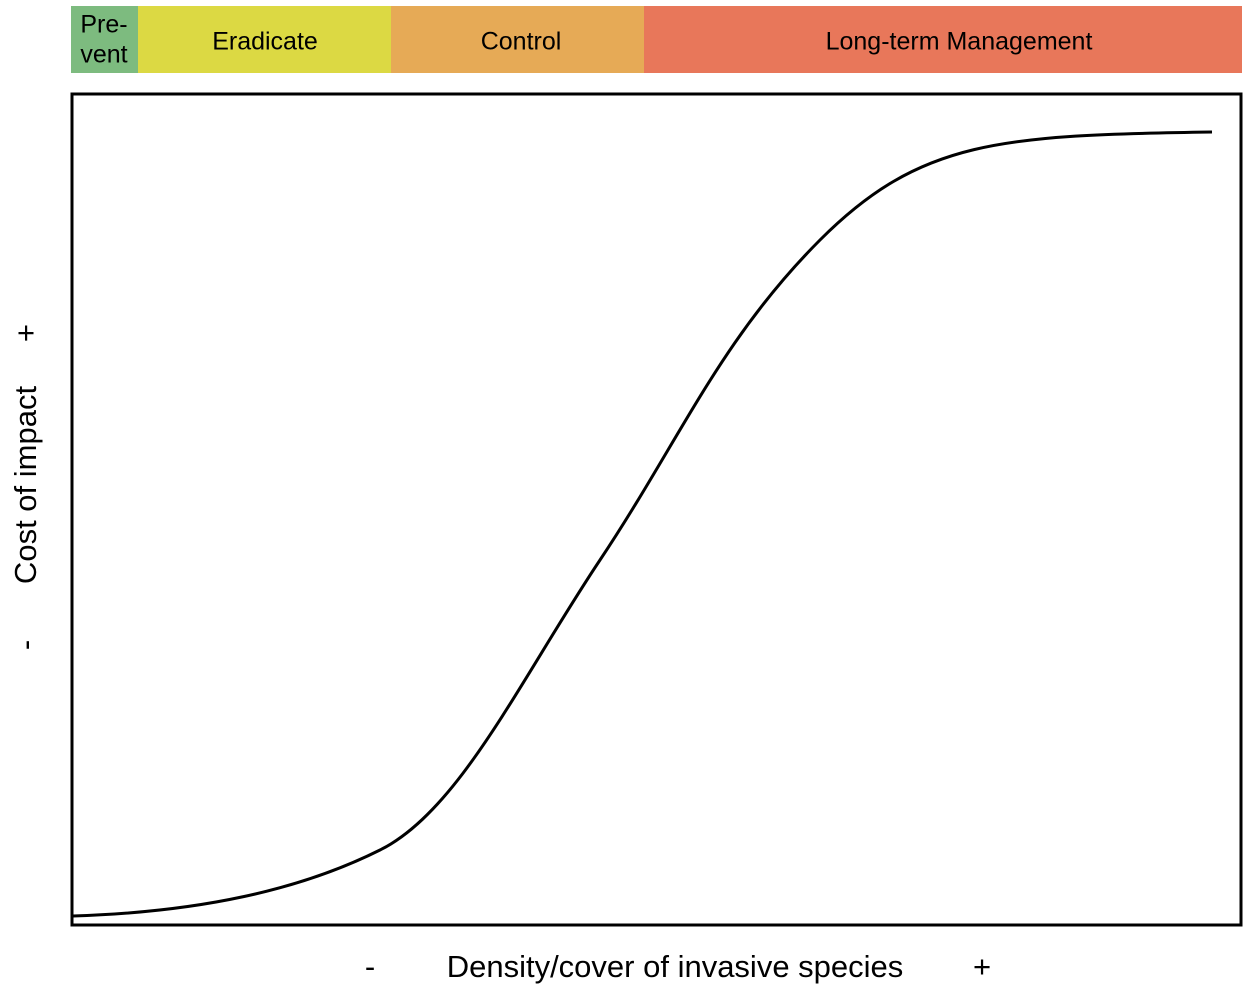 Image resolution: width=1244 pixels, height=987 pixels. I want to click on y-axis-label: - Cost of impact +, so click(25, 487).